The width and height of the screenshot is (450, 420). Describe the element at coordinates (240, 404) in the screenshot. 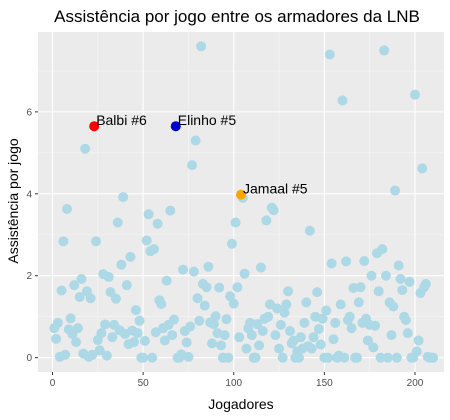

I see `x-axis-title: Jogadores` at that location.